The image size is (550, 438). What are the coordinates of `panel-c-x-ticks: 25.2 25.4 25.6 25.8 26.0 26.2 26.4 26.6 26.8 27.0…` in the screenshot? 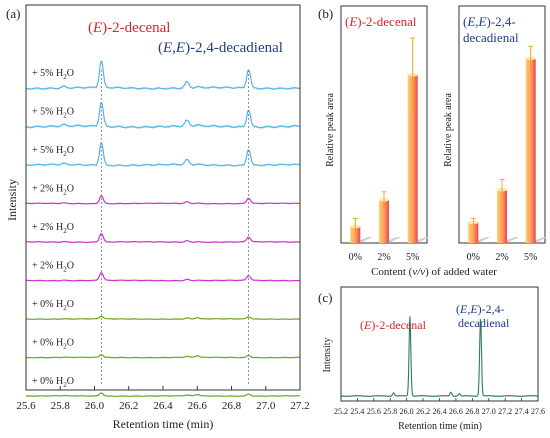 It's located at (439, 407).